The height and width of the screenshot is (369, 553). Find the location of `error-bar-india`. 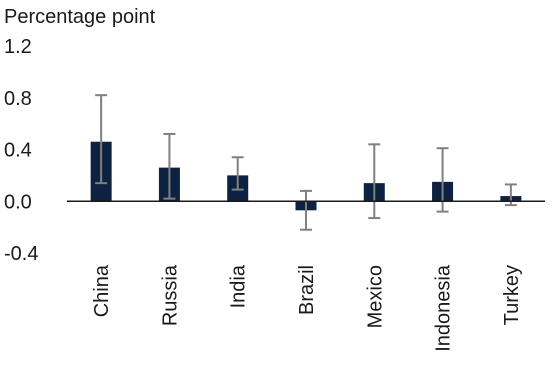

error-bar-india is located at coordinates (237, 173).